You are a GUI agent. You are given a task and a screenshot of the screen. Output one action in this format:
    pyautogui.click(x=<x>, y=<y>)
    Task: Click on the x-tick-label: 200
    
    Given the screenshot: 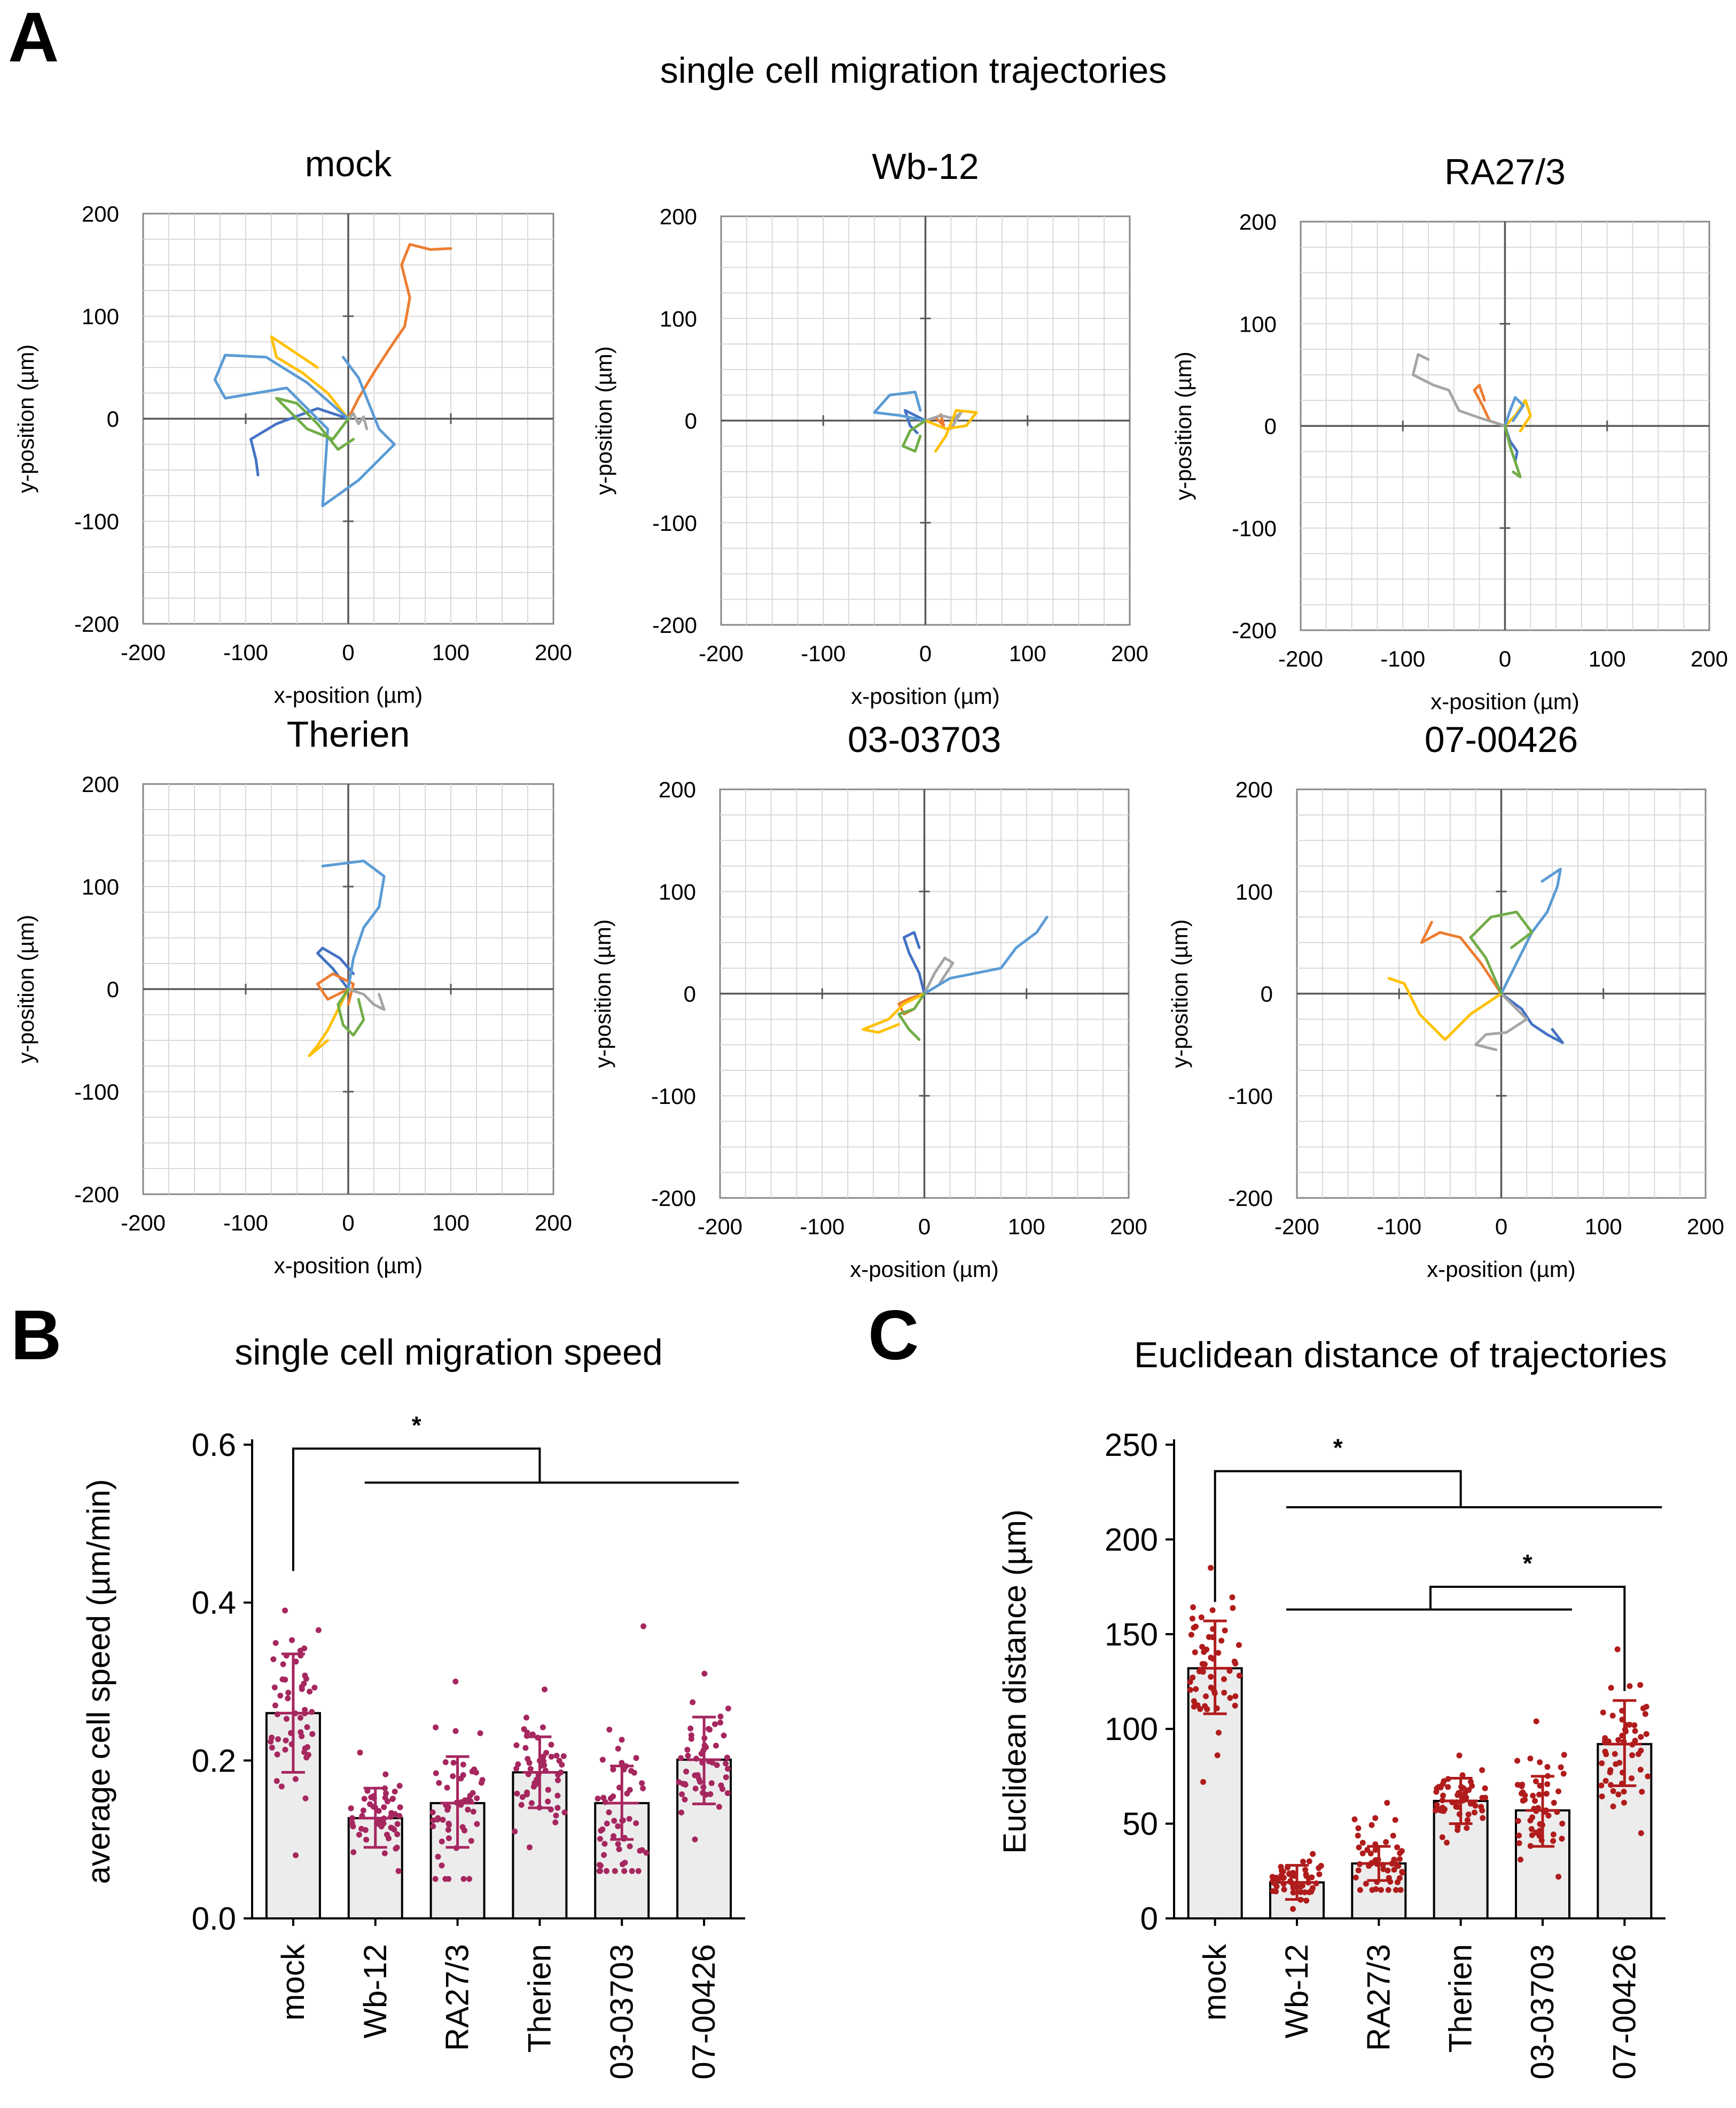 What is the action you would take?
    pyautogui.click(x=1130, y=653)
    